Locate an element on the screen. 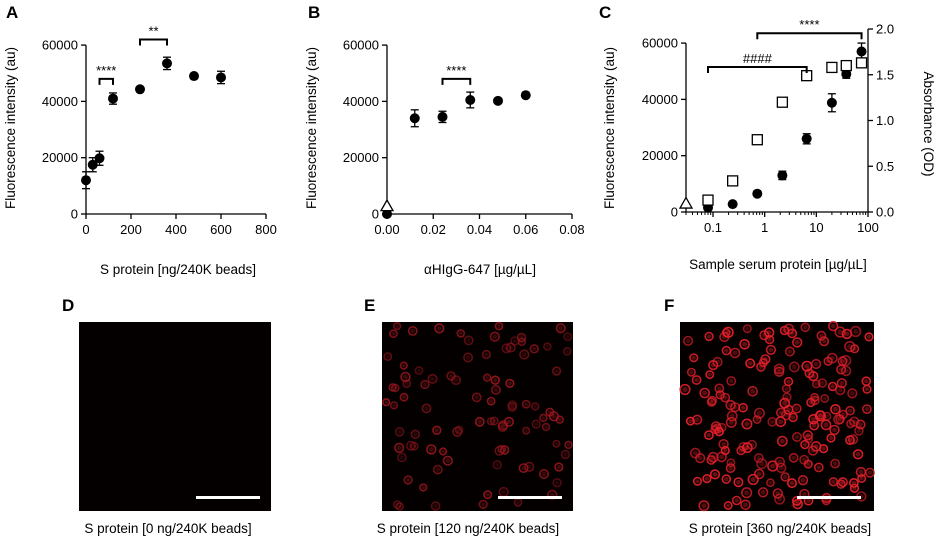 This screenshot has width=941, height=541. chart-b-x-tick-label: 0.02 is located at coordinates (433, 229).